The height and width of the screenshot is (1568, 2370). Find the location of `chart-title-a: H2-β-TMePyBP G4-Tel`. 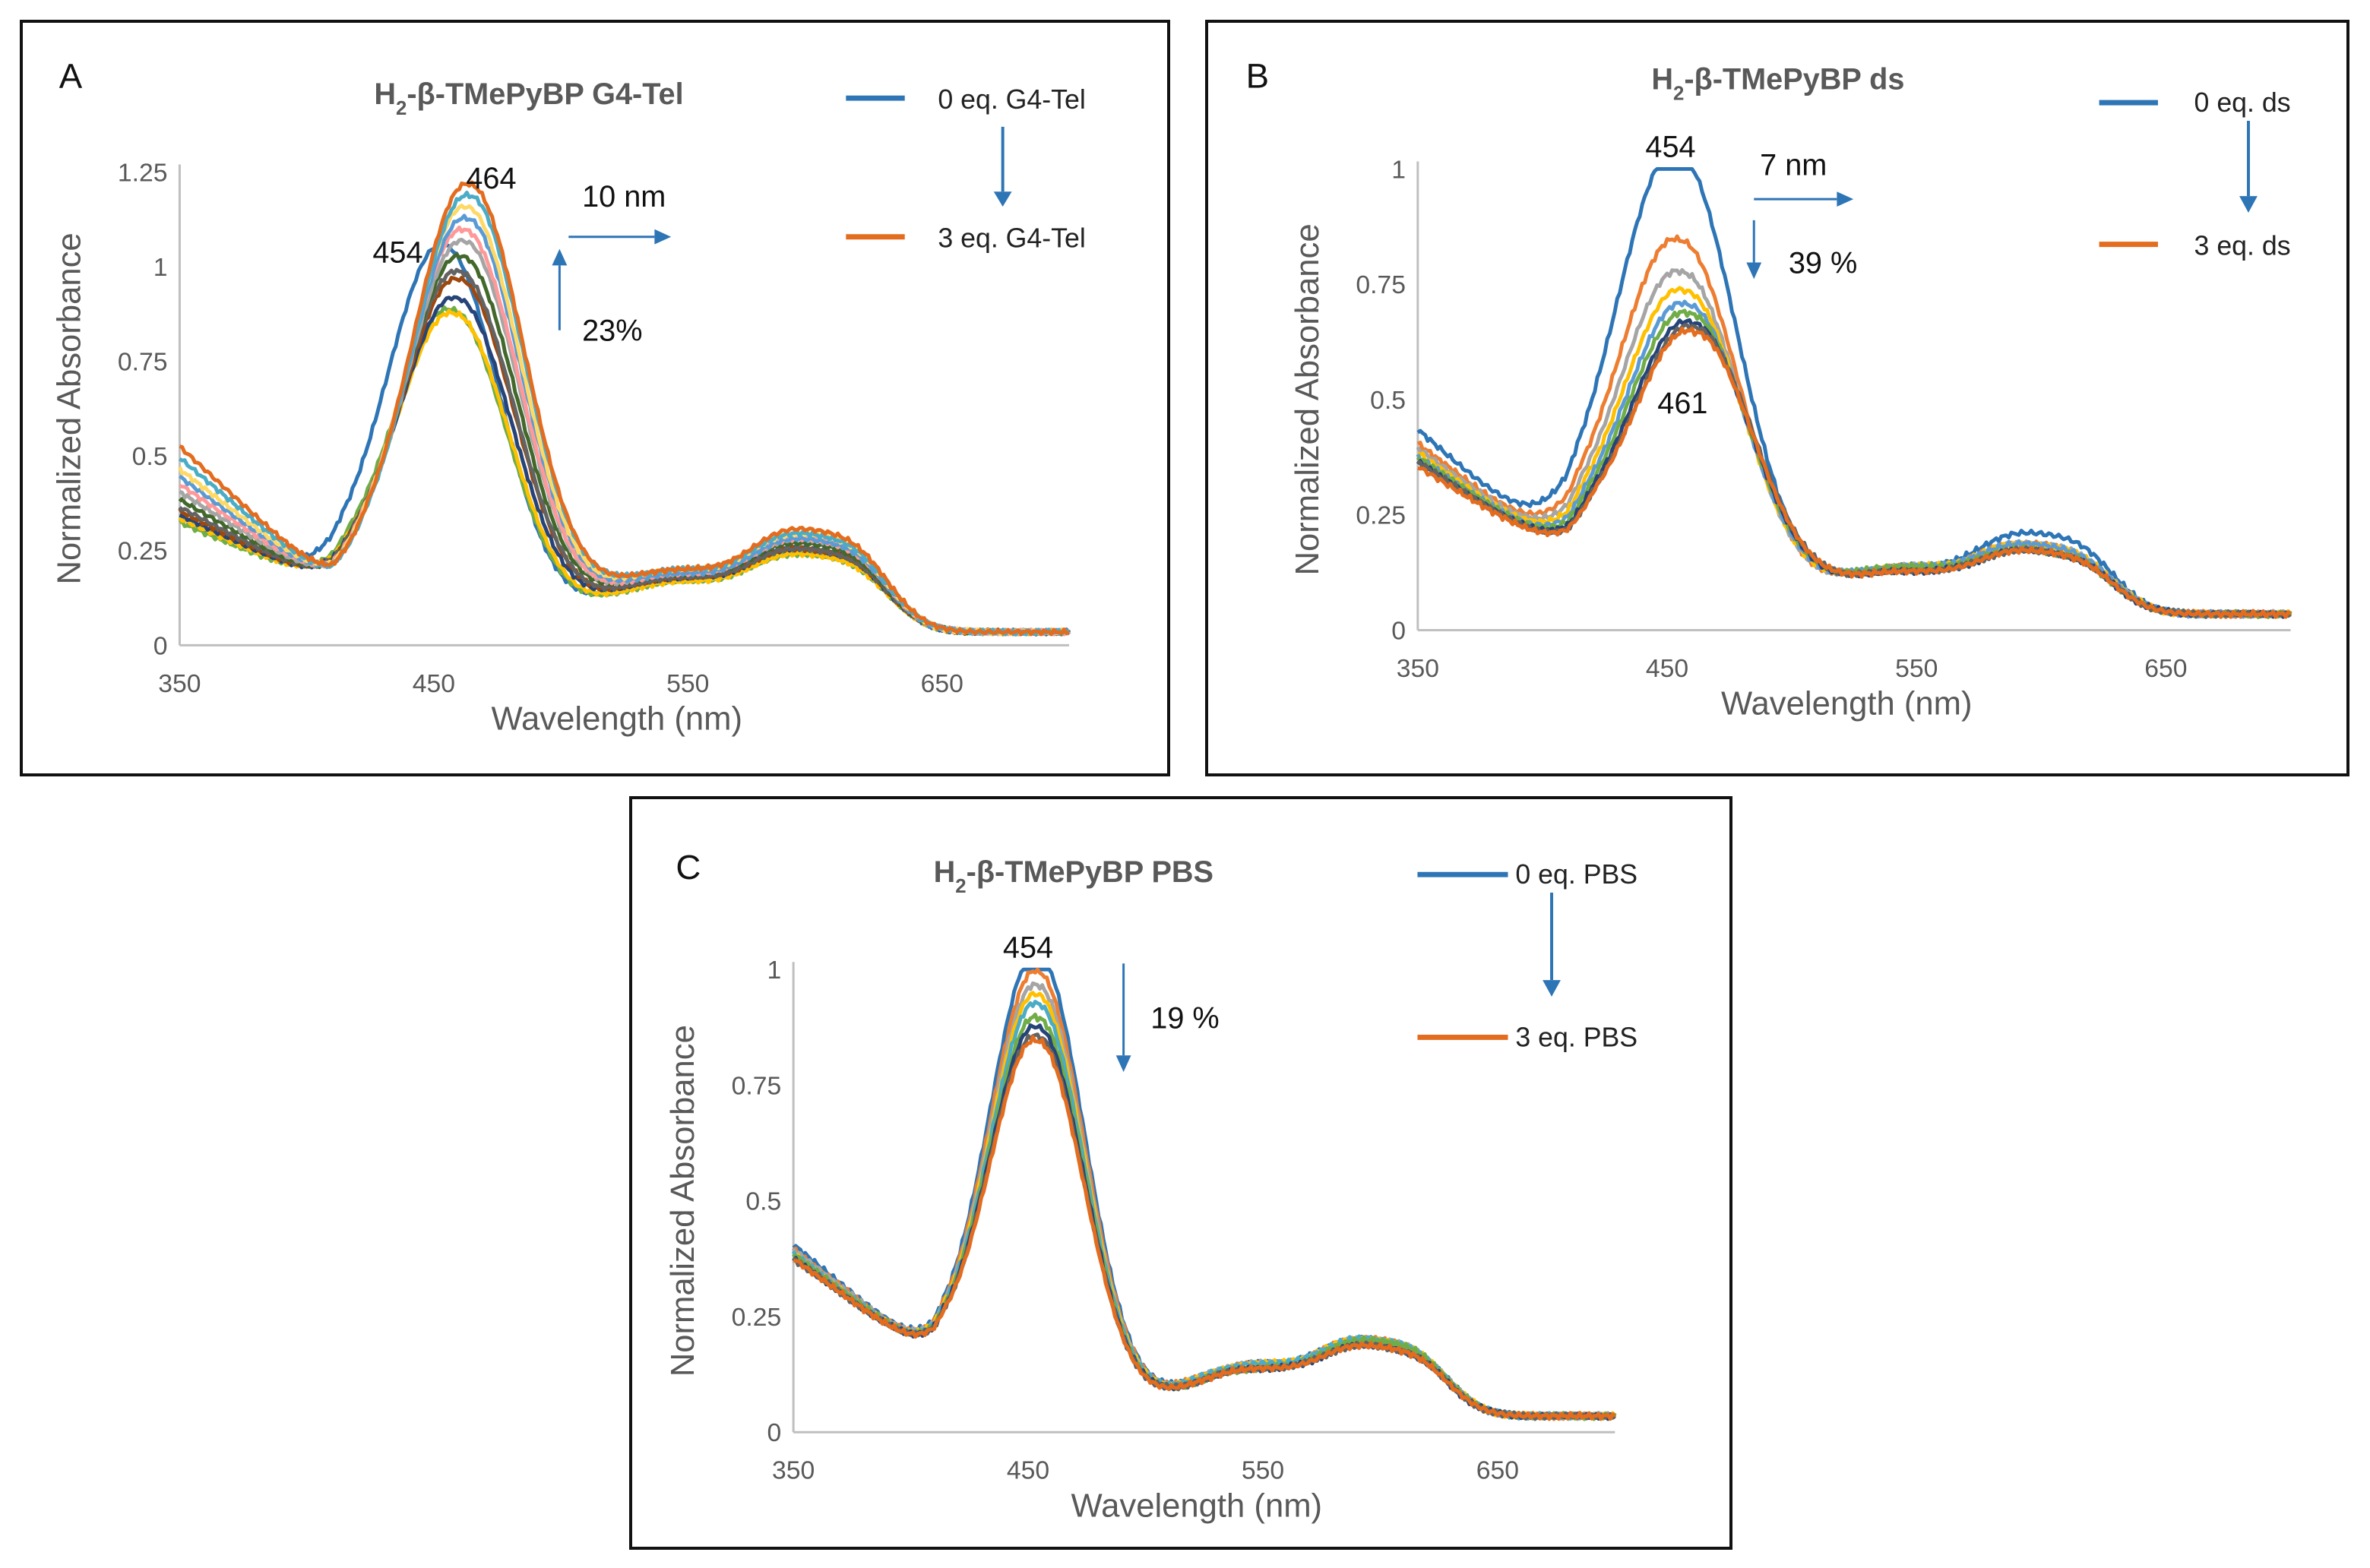

chart-title-a: H2-β-TMePyBP G4-Tel is located at coordinates (528, 98).